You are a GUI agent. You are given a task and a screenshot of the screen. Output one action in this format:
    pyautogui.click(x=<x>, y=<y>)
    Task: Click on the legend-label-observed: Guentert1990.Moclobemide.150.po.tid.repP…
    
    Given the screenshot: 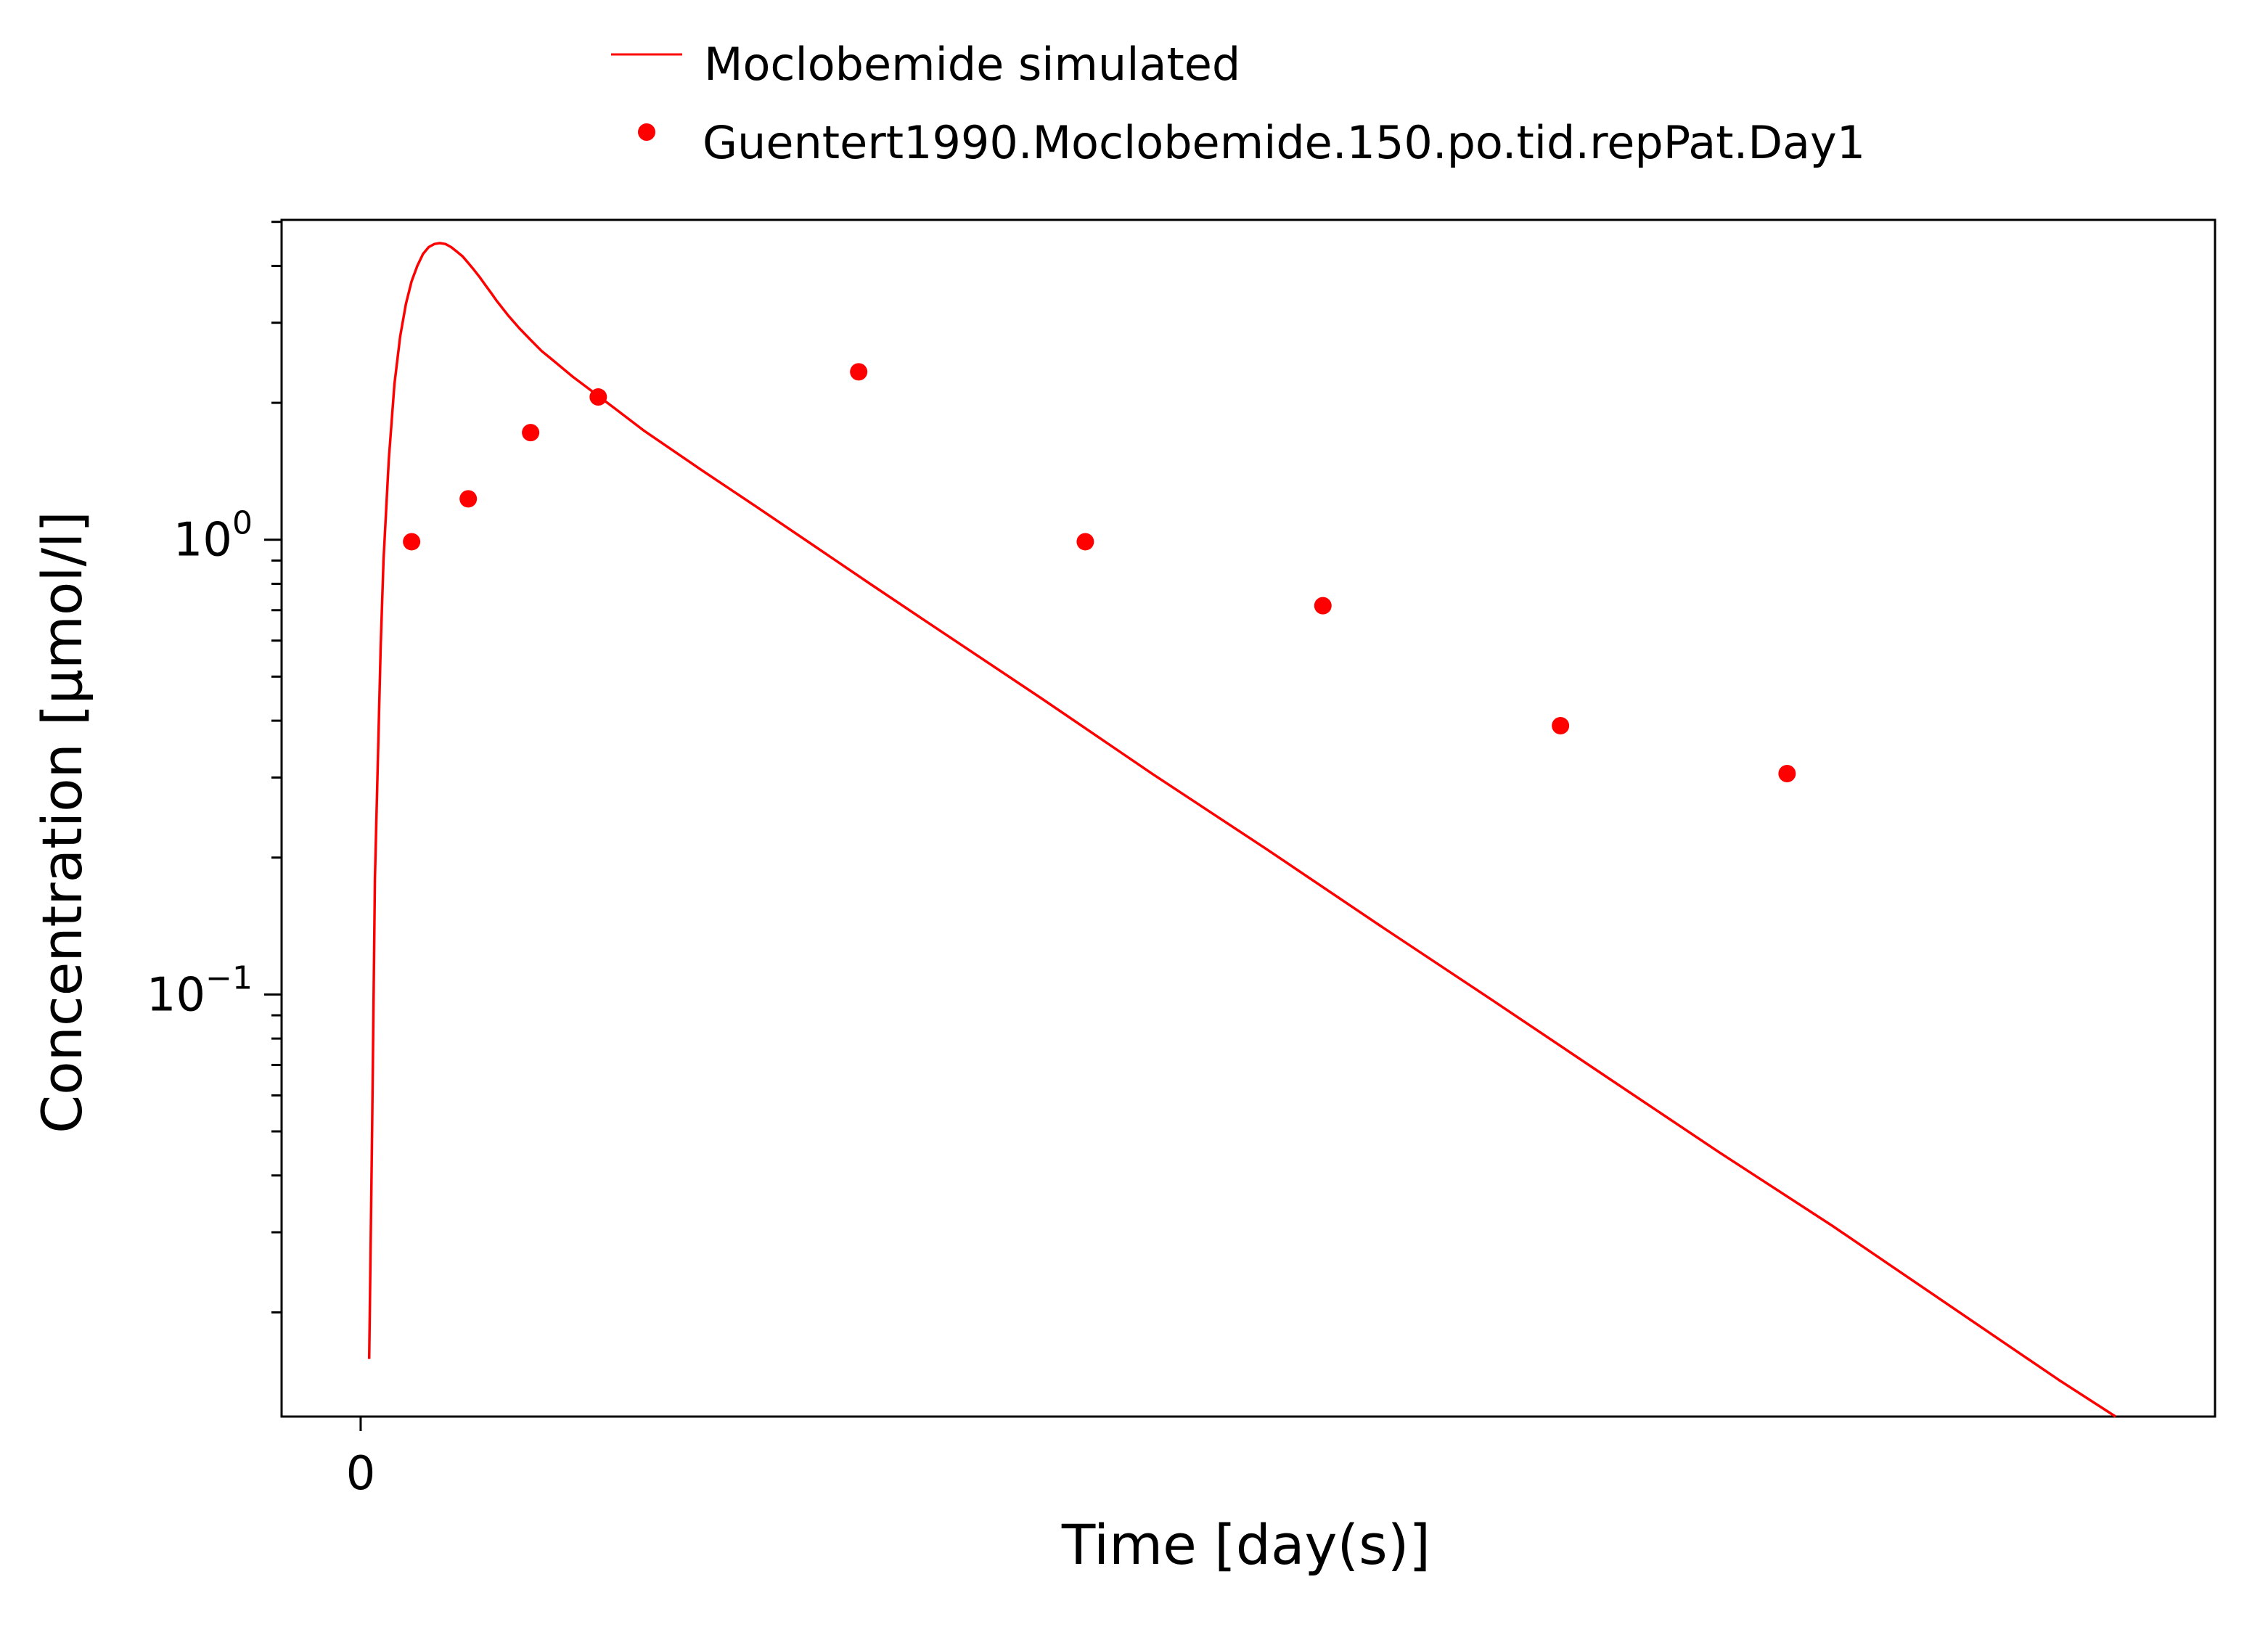 What is the action you would take?
    pyautogui.click(x=1284, y=142)
    